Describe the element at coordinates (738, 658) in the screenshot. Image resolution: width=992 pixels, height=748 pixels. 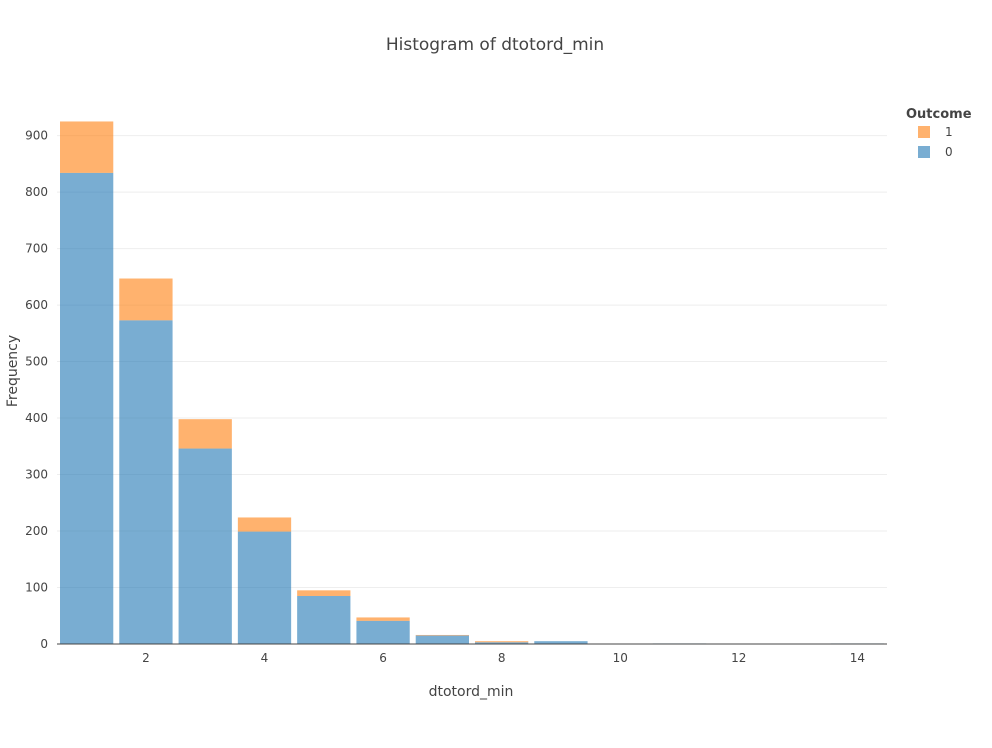
I see `x-tick-label: 12` at that location.